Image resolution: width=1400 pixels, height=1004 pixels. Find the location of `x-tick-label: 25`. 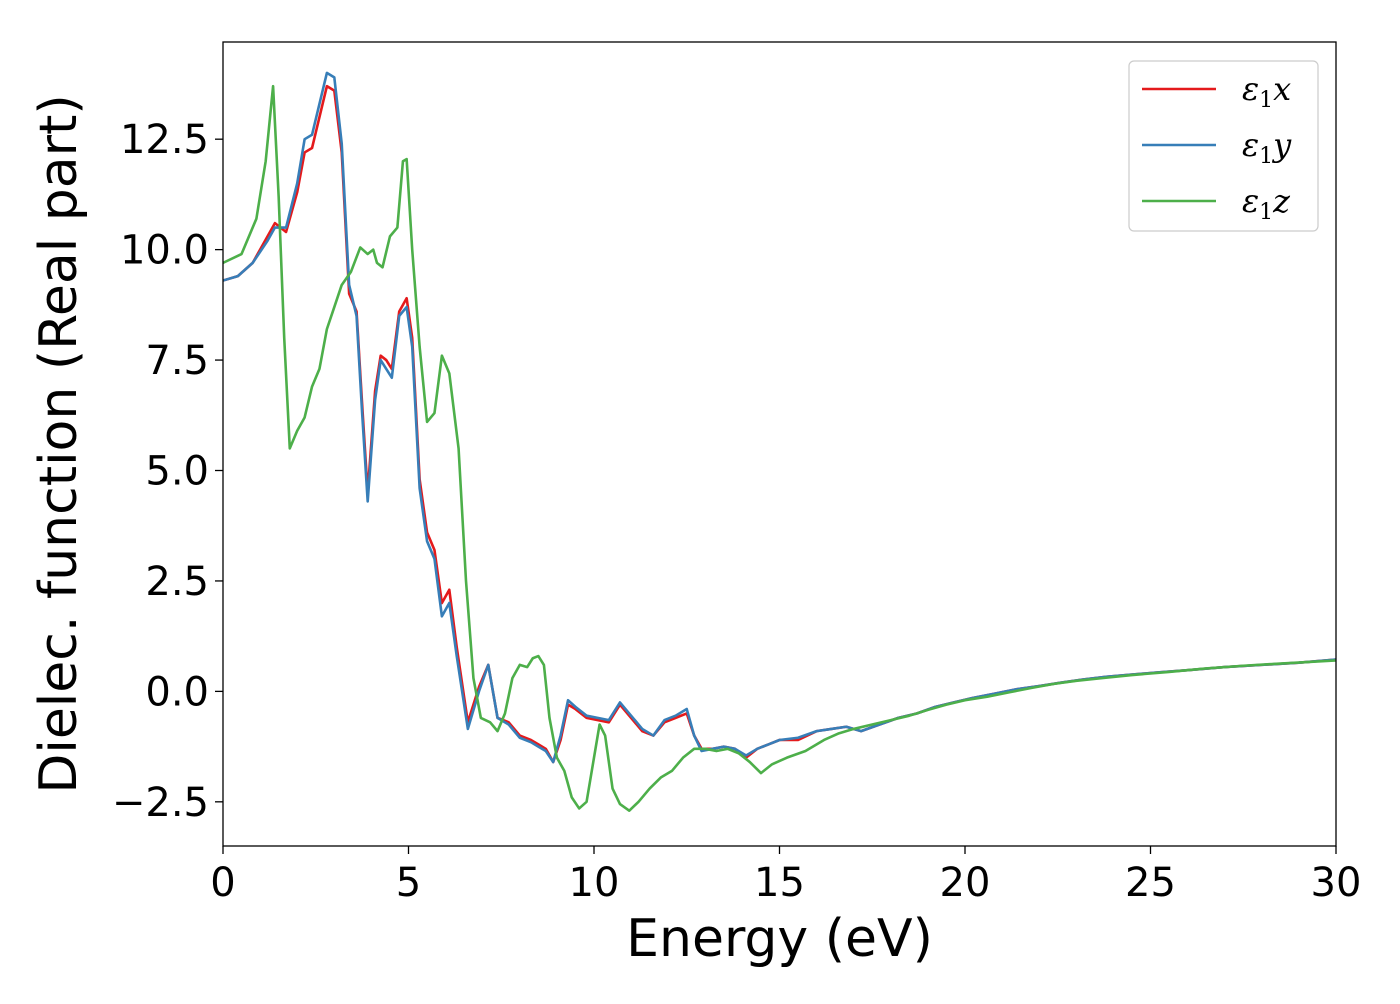

x-tick-label: 25 is located at coordinates (1150, 883).